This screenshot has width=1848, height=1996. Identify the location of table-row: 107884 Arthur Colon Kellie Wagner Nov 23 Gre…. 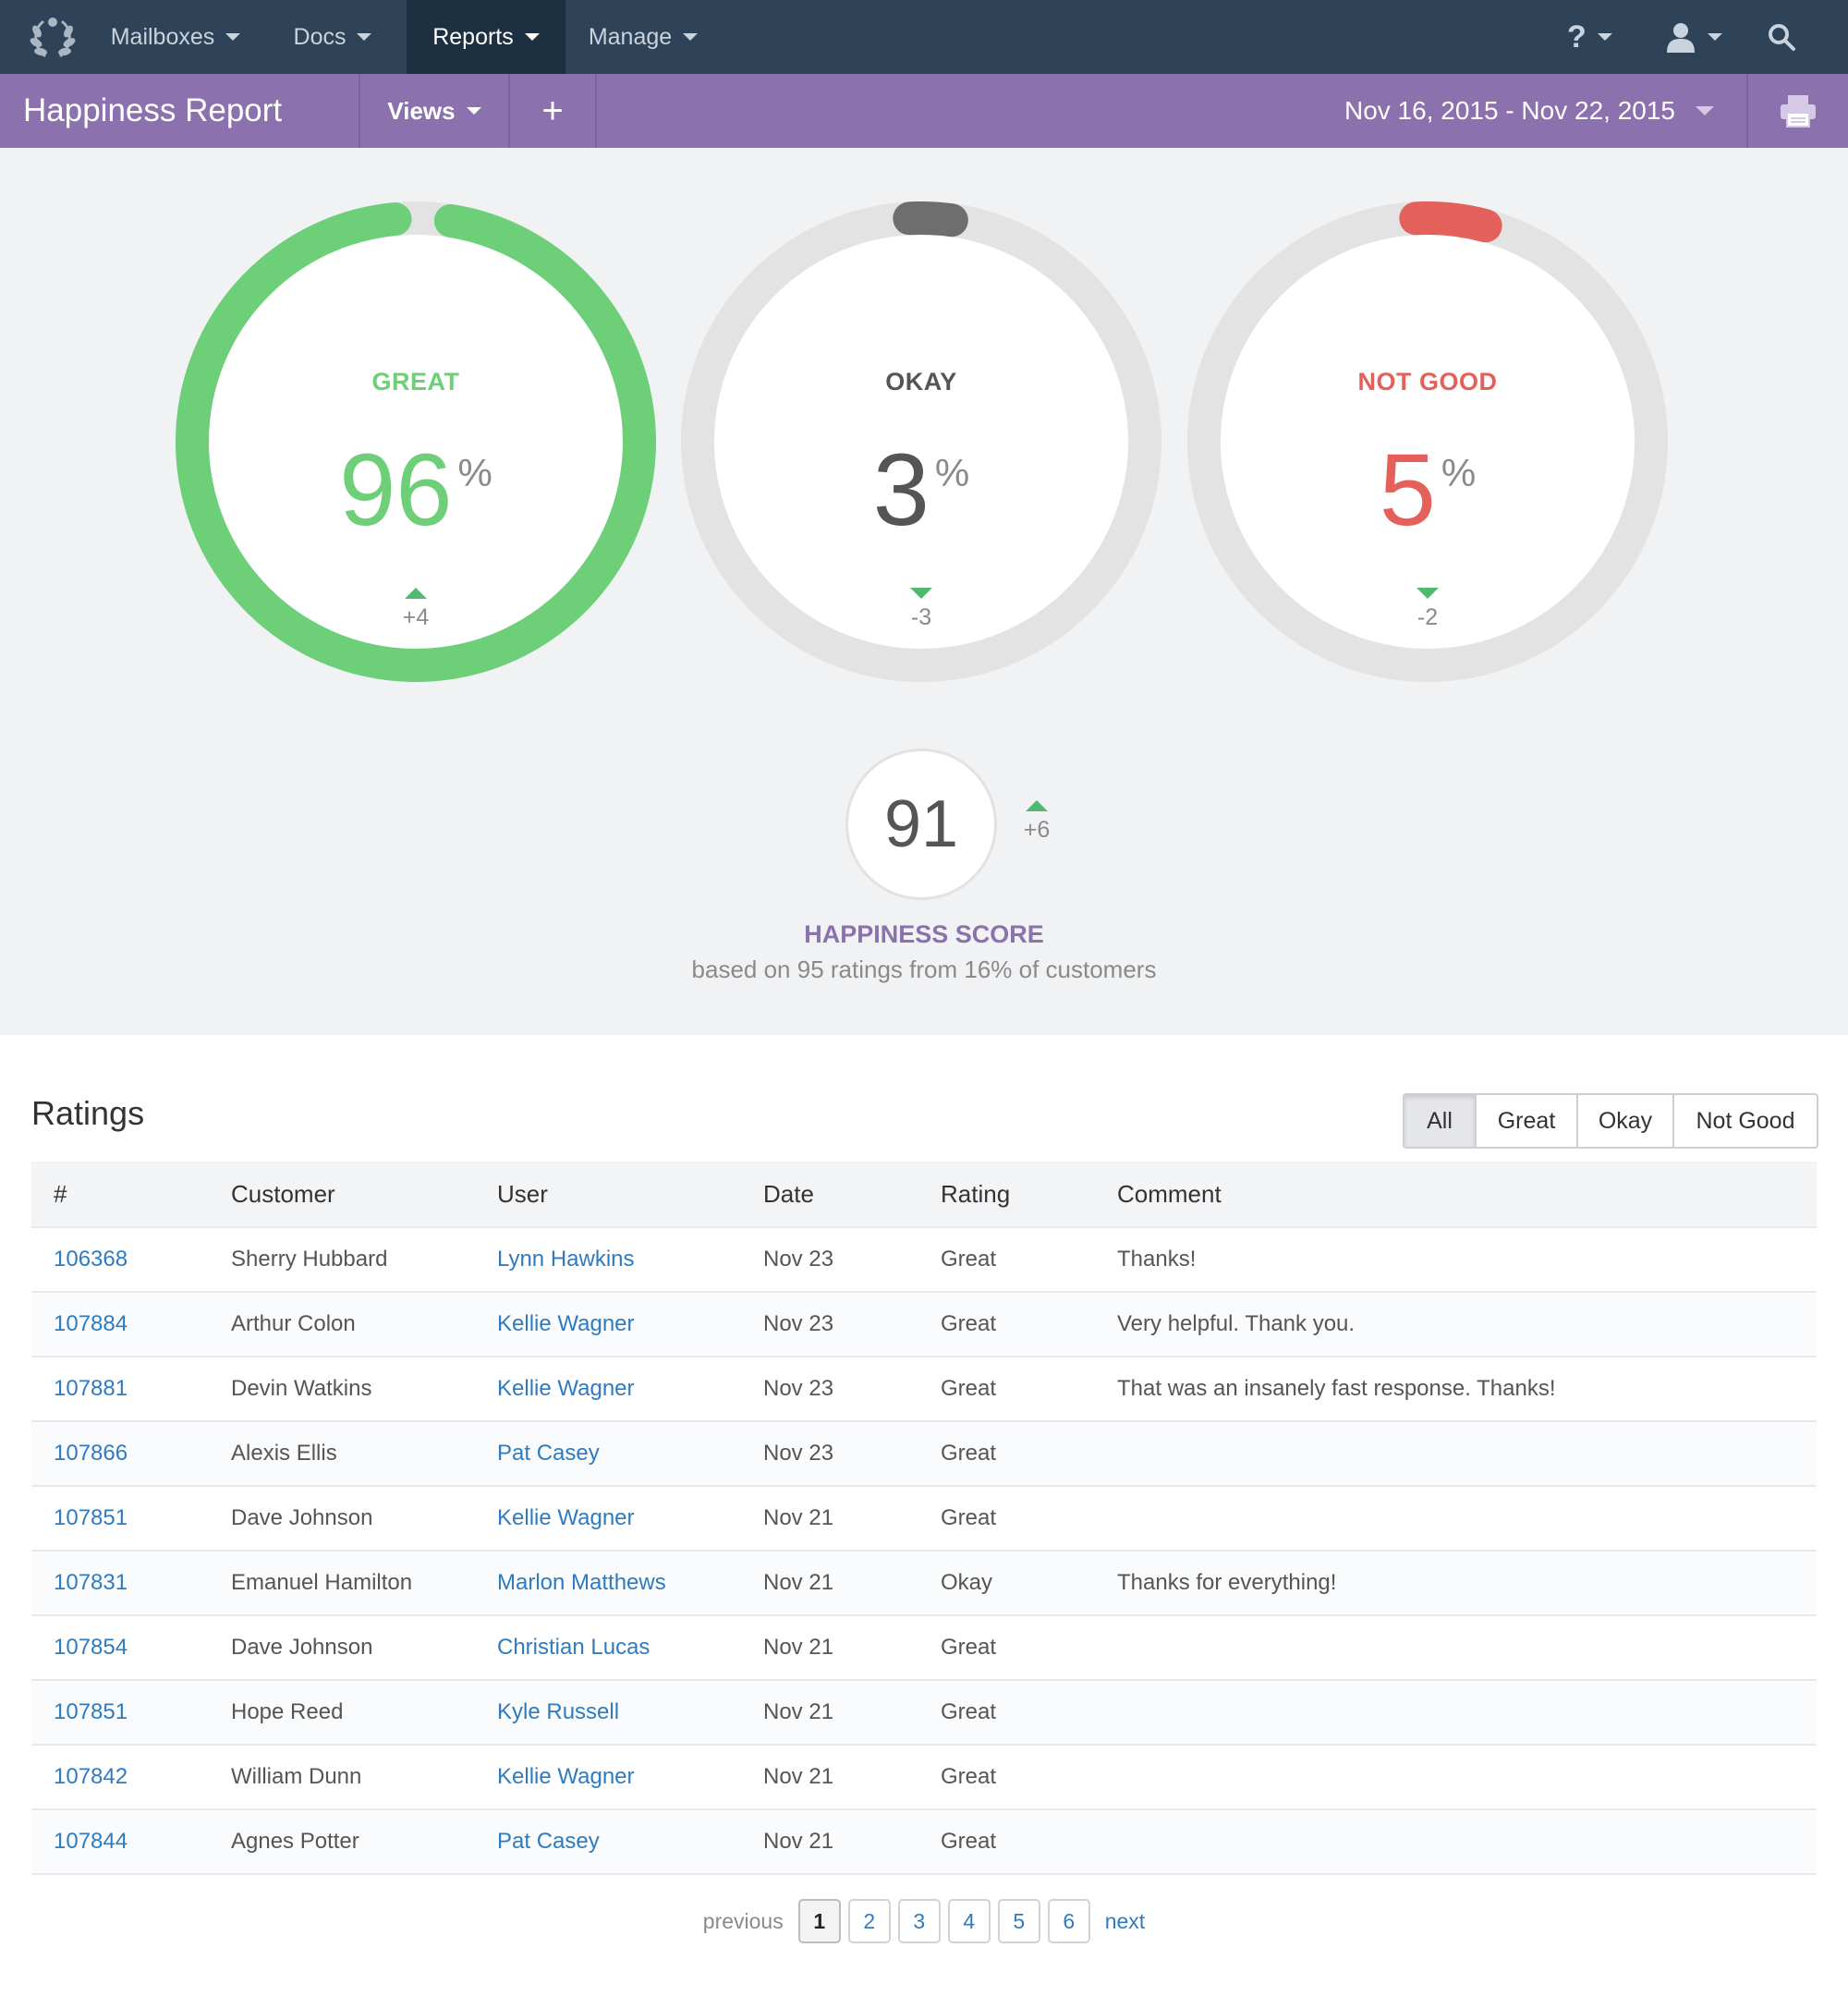
(924, 1323).